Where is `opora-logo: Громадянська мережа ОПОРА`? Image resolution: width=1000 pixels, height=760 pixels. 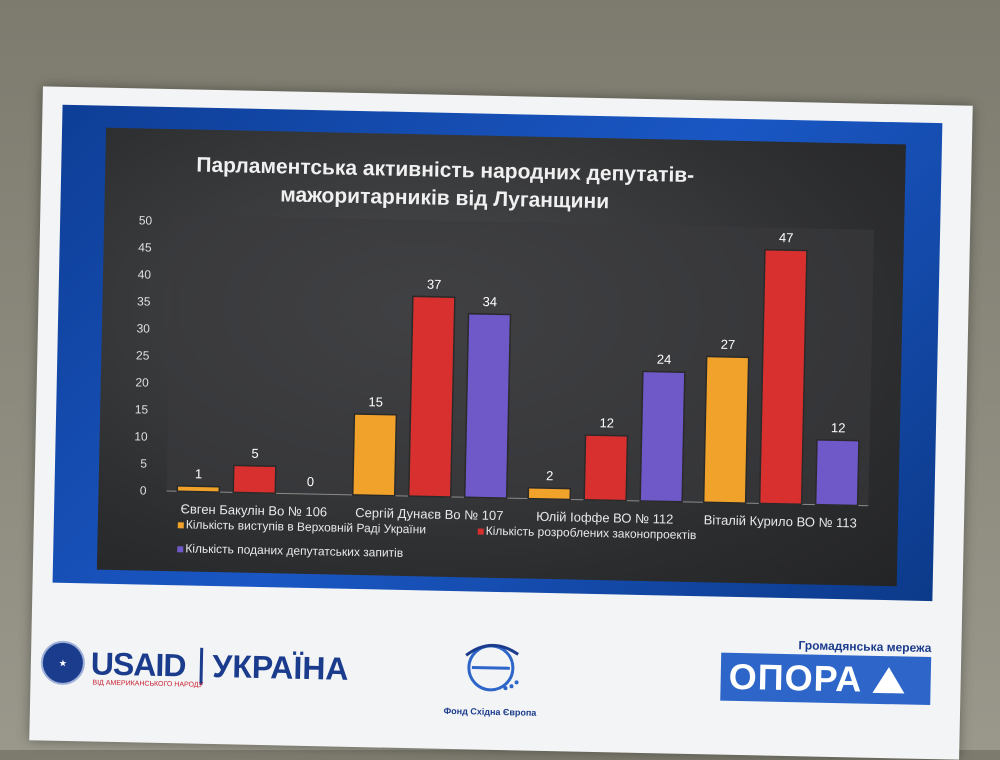 opora-logo: Громадянська мережа ОПОРА is located at coordinates (826, 671).